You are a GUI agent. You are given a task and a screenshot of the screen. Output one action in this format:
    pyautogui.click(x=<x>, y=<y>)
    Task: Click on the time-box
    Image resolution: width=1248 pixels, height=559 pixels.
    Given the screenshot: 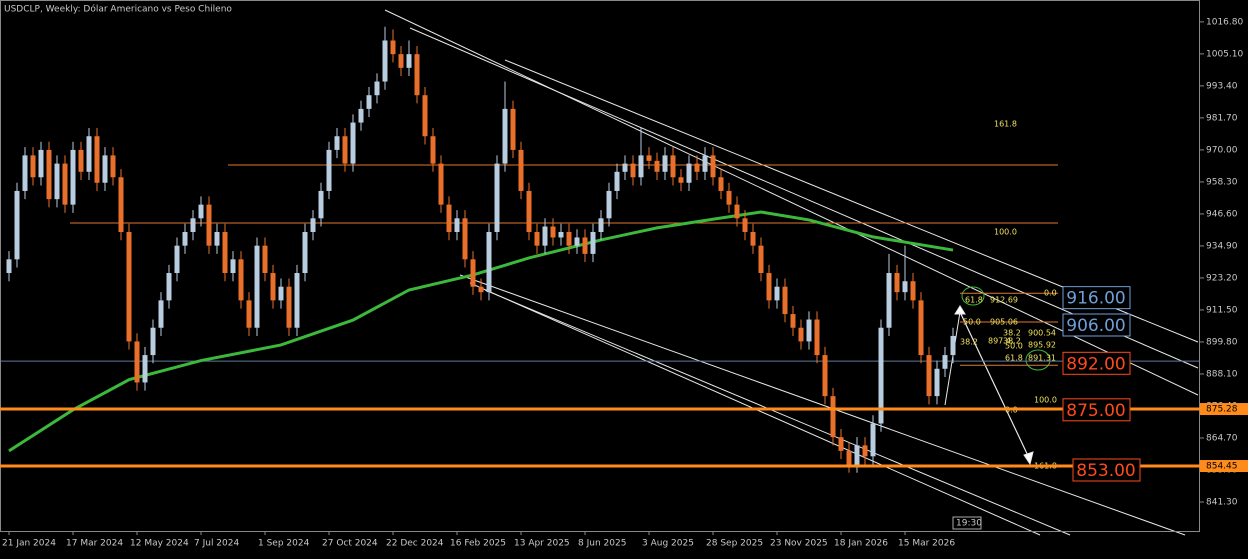 What is the action you would take?
    pyautogui.click(x=967, y=523)
    